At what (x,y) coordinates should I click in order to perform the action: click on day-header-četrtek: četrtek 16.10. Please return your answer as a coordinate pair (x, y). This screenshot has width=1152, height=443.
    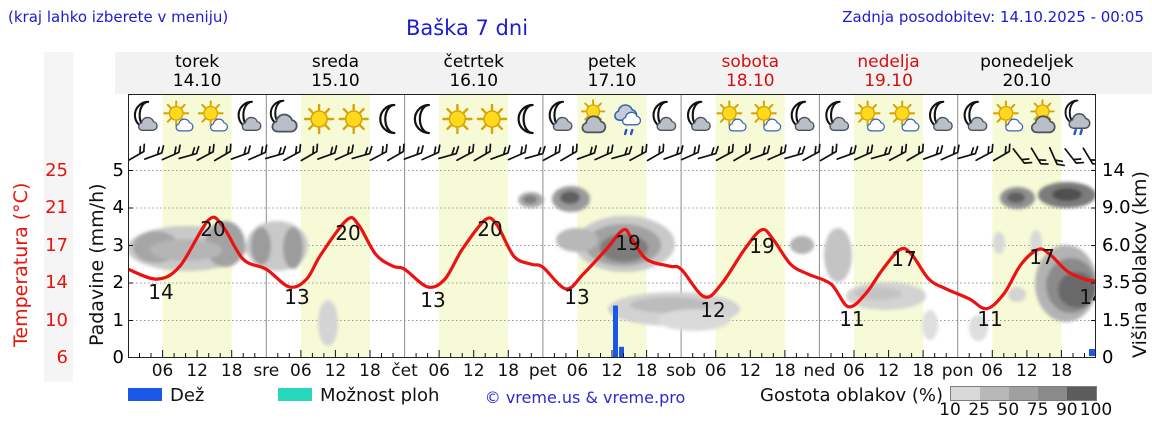
    Looking at the image, I should click on (474, 72).